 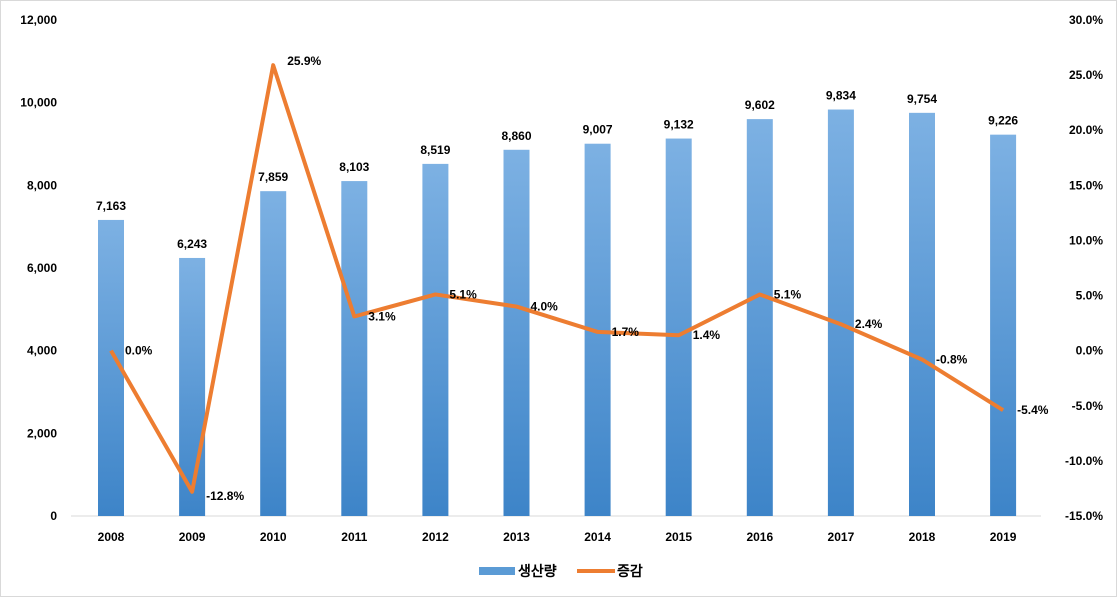 I want to click on bar-2016, so click(x=760, y=317).